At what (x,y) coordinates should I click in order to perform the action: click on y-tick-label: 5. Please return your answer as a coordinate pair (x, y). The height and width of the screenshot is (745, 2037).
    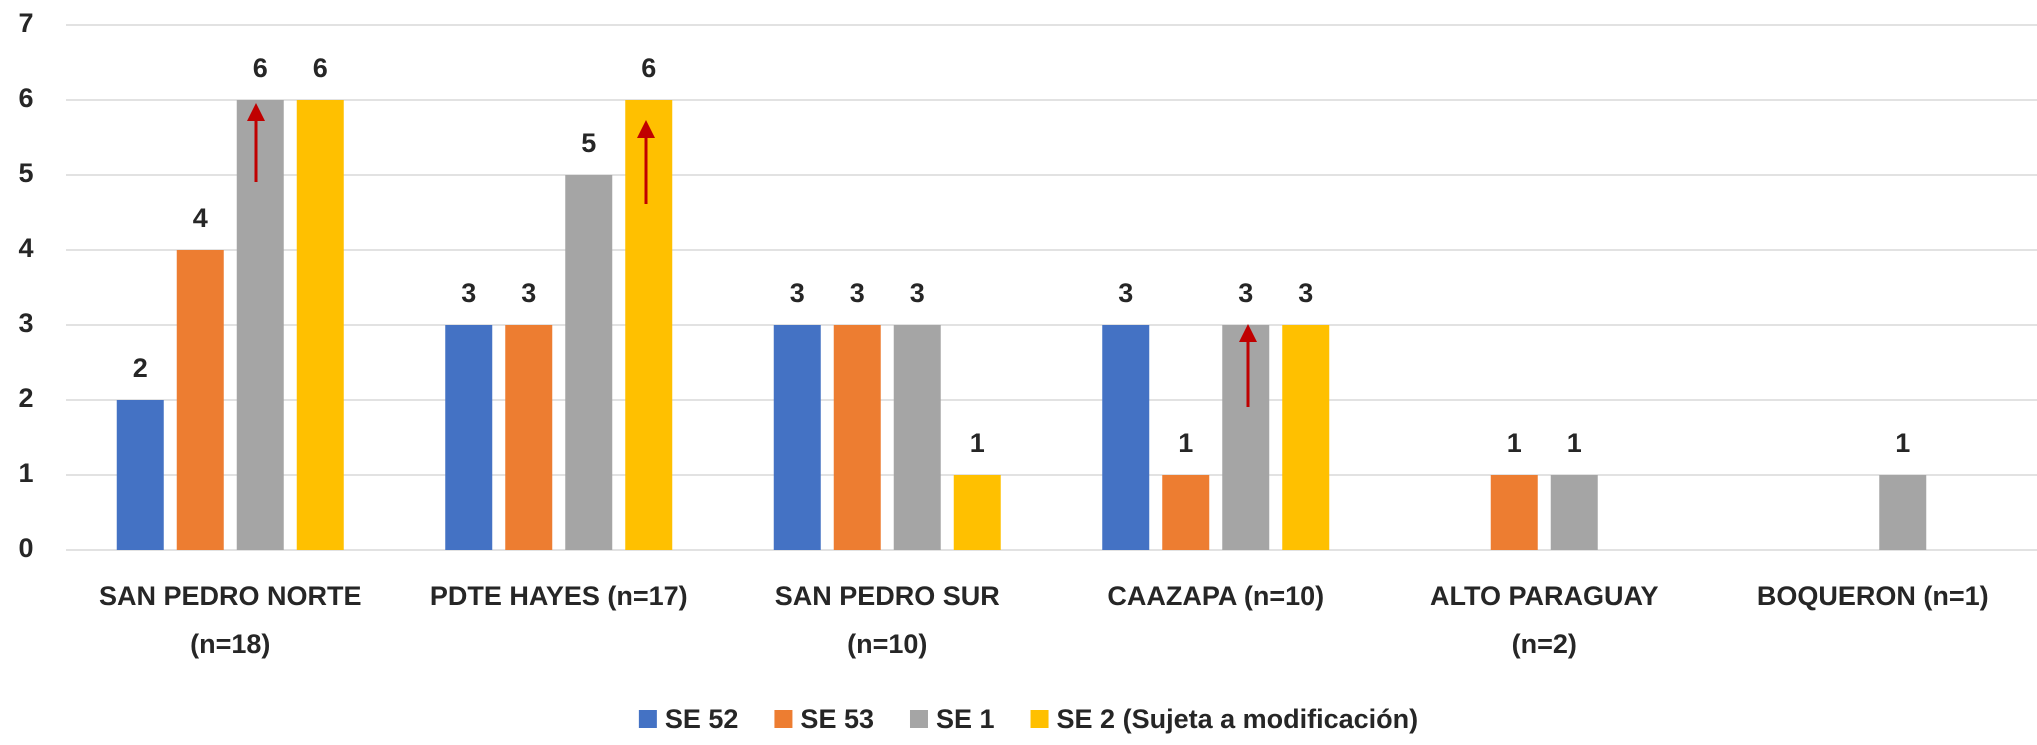
    Looking at the image, I should click on (25, 173).